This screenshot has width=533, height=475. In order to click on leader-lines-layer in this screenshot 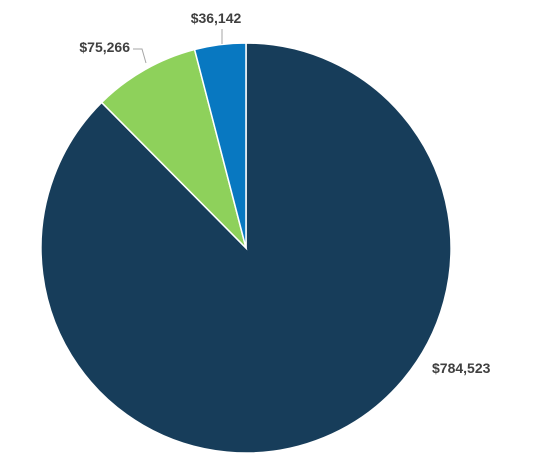, I will do `click(178, 46)`.